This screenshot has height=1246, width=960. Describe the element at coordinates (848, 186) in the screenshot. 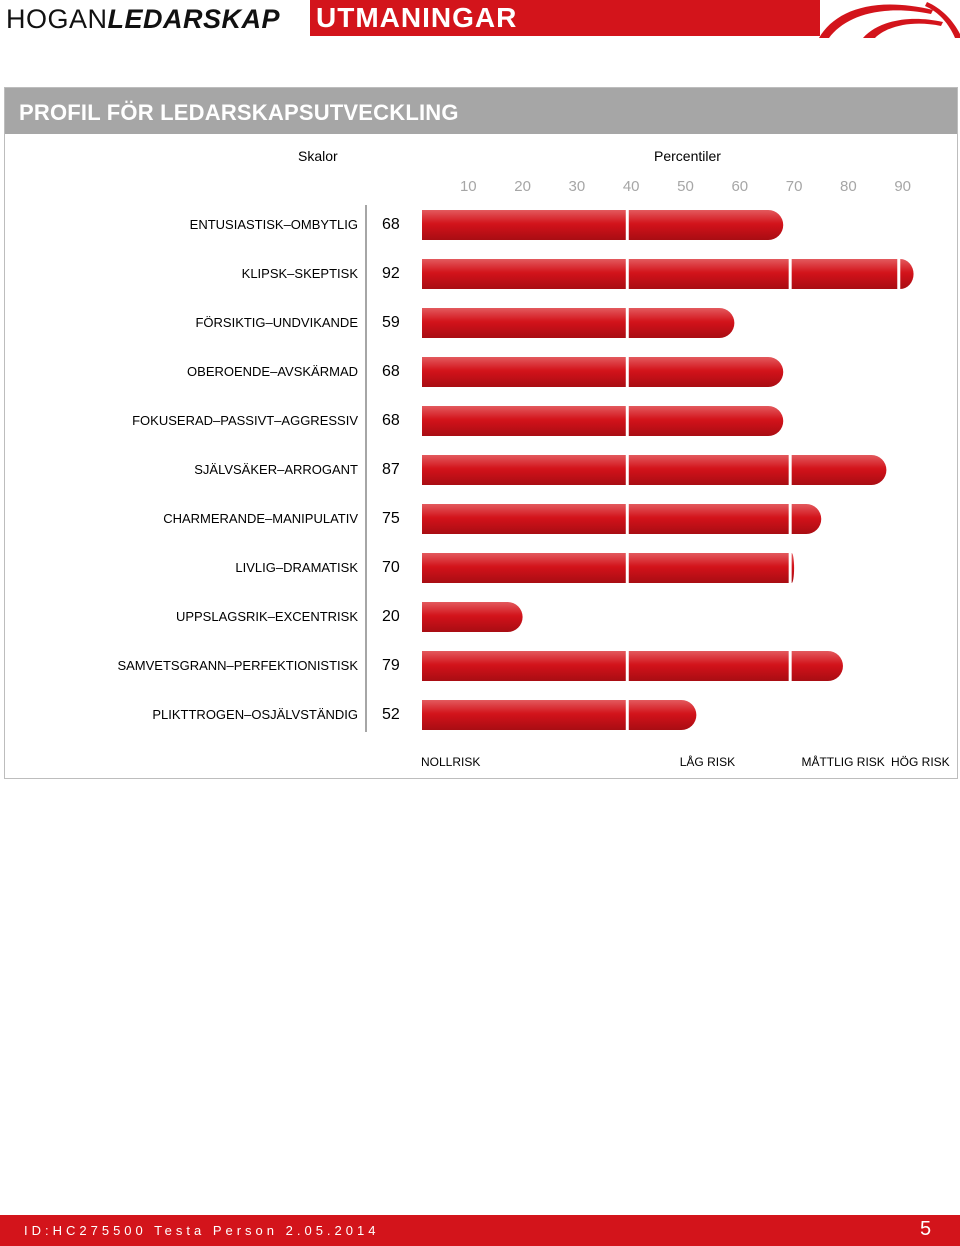

I see `x-tick-label: 80` at that location.